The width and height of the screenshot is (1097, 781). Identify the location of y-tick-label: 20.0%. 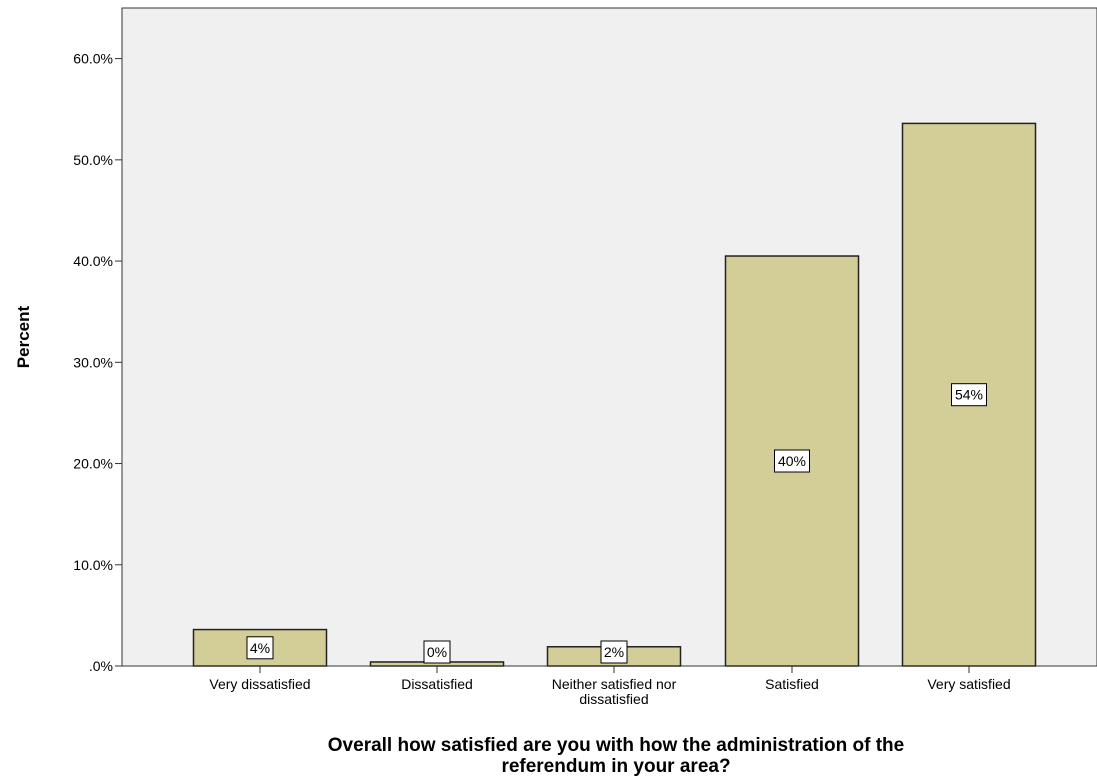
(93, 464).